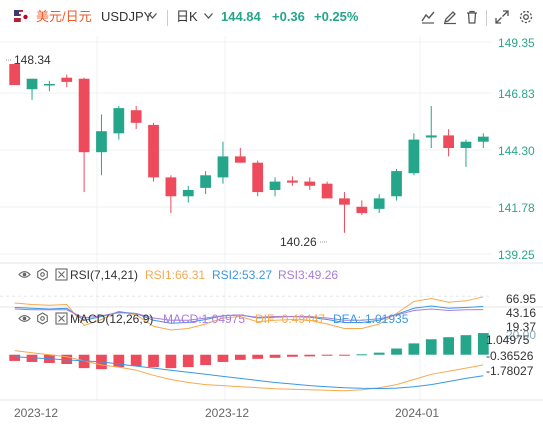 Image resolution: width=543 pixels, height=428 pixels. I want to click on price-tick: 139.25, so click(516, 255).